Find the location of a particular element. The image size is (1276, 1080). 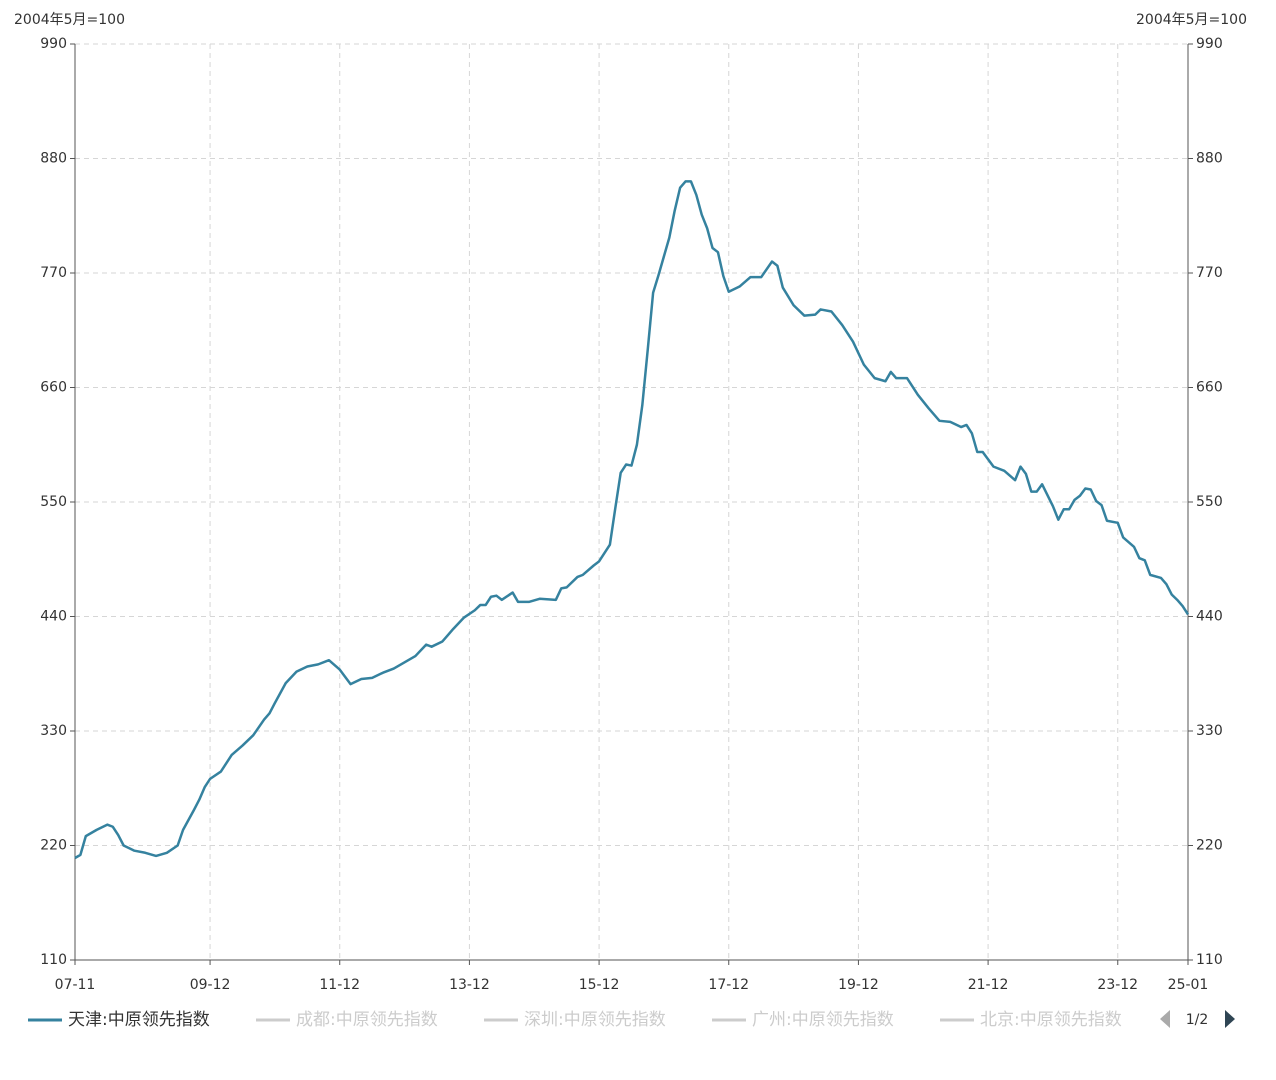

x-tick-label: 17-12 is located at coordinates (728, 985).